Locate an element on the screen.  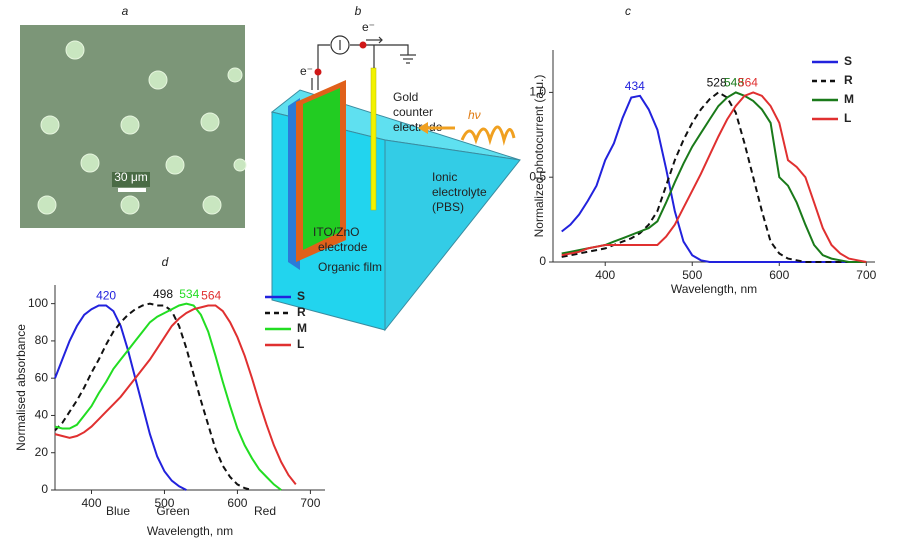
film is located at coordinates (321, 169).